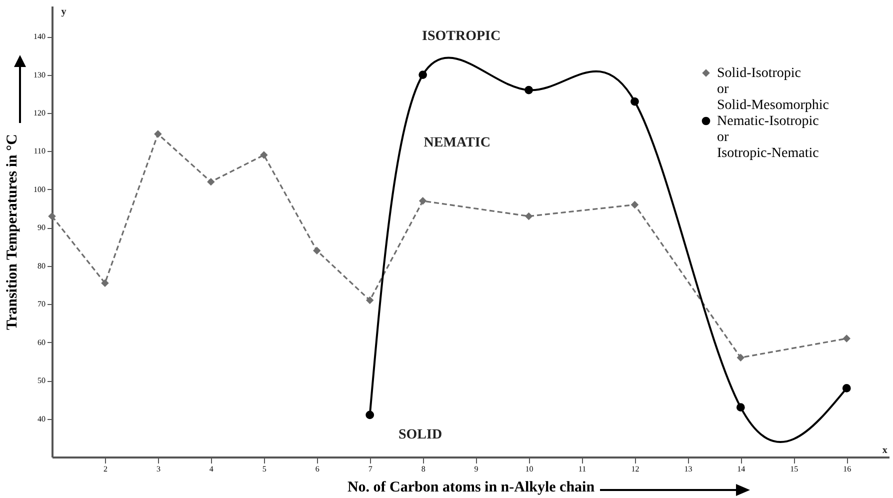 The image size is (893, 498). I want to click on legend-label: Solid-Isotropic or Solid-Mesomorphic, so click(773, 89).